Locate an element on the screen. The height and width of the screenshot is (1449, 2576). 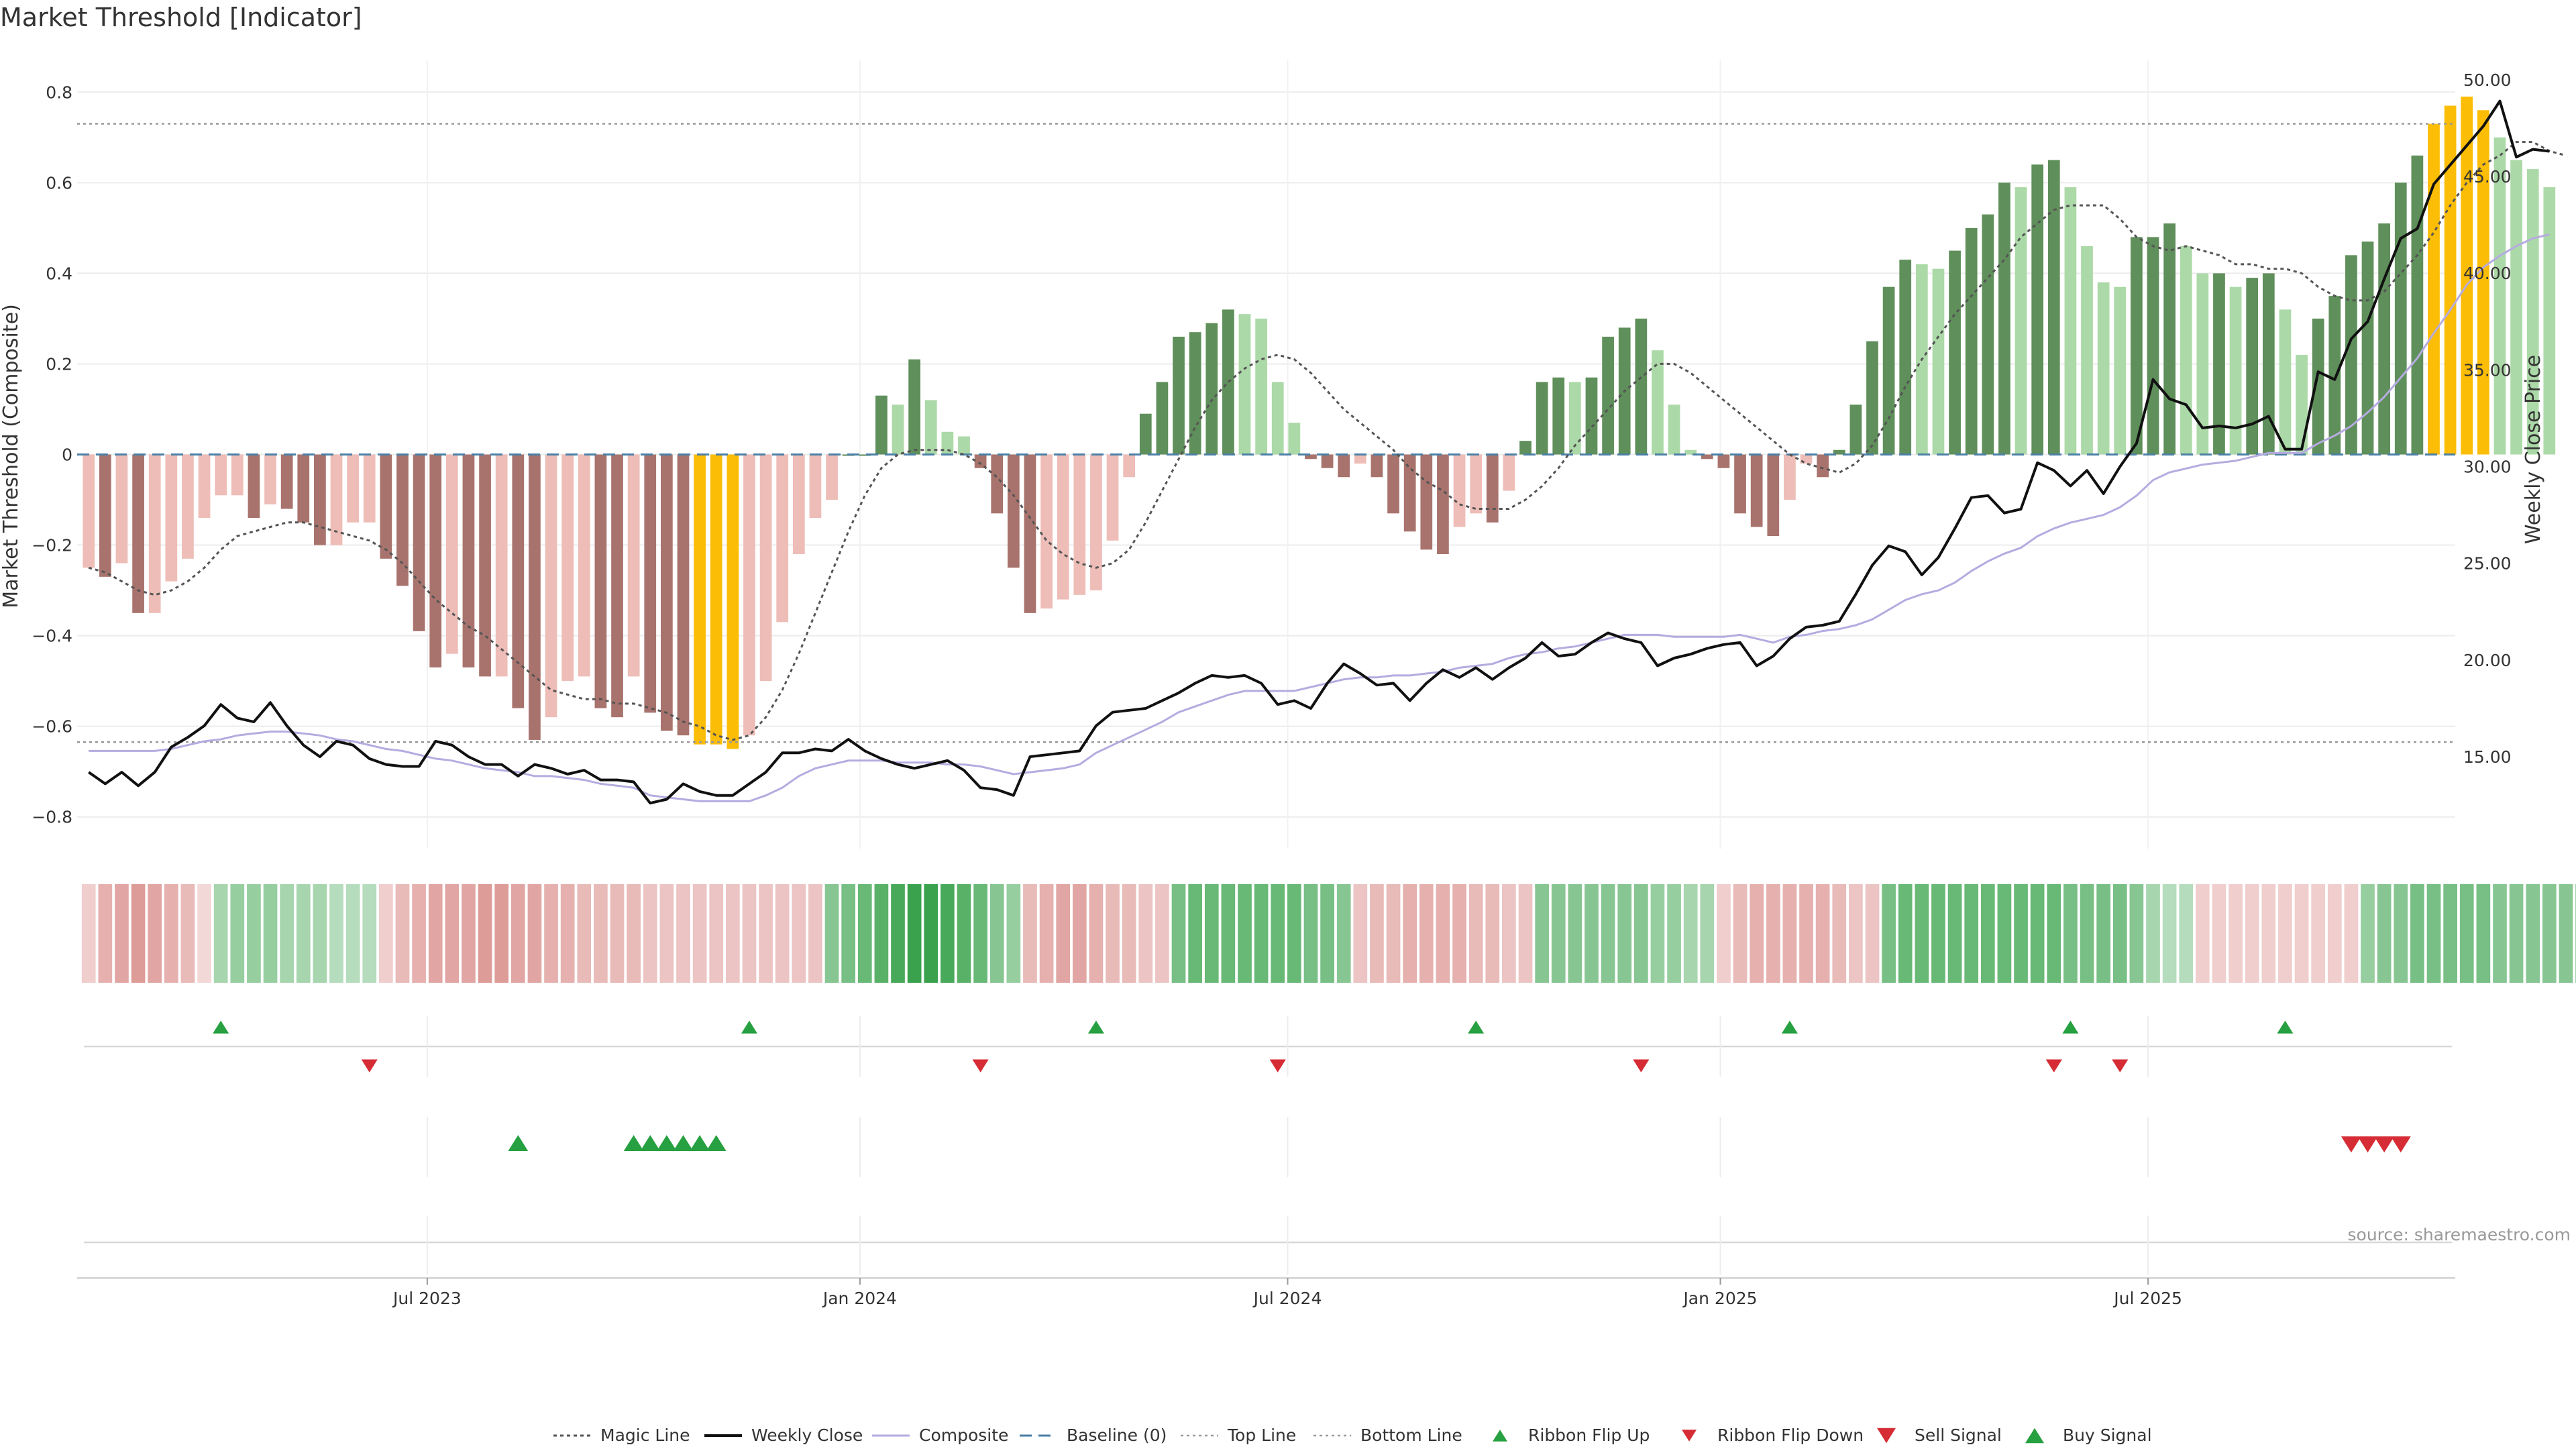
legend-item: Composite is located at coordinates (940, 1435).